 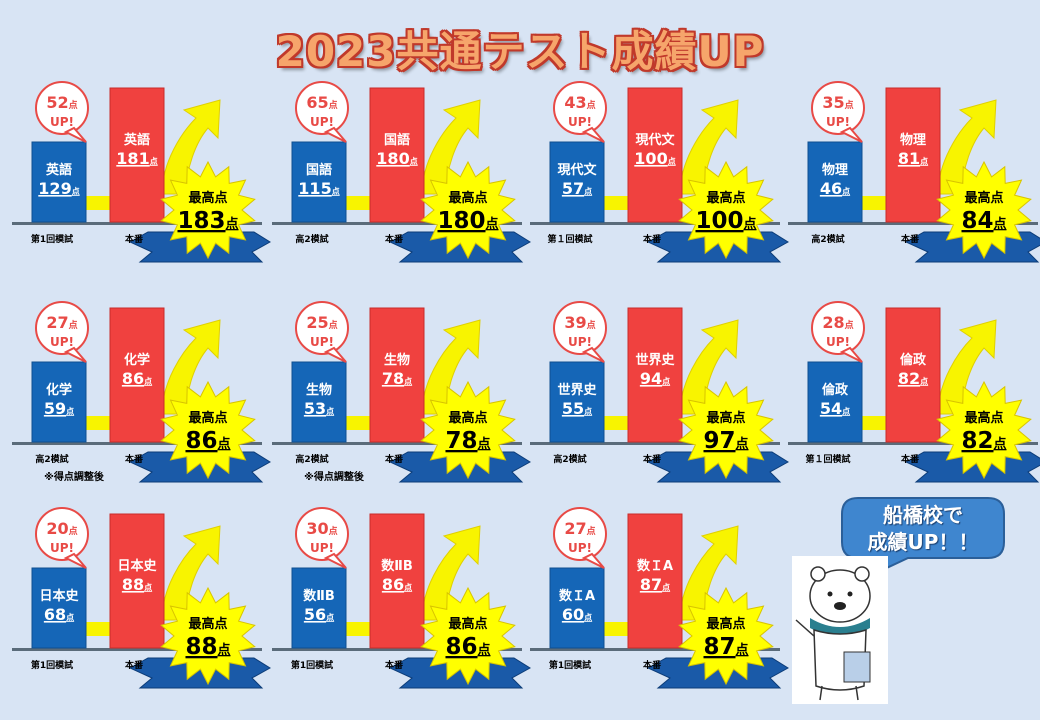 What do you see at coordinates (725, 441) in the screenshot?
I see `best-score: 97点` at bounding box center [725, 441].